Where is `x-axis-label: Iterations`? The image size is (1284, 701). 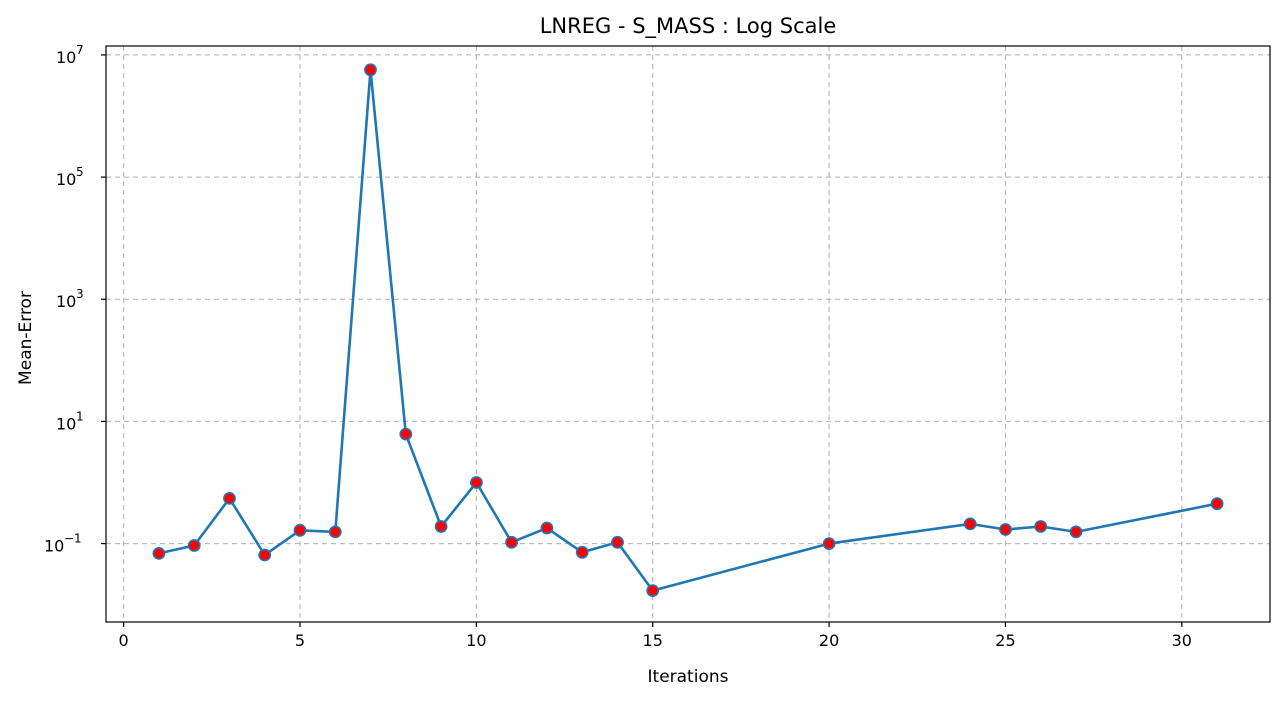 x-axis-label: Iterations is located at coordinates (688, 677).